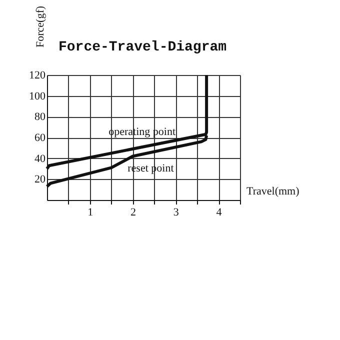 This screenshot has height=340, width=340. What do you see at coordinates (37, 76) in the screenshot?
I see `y-tick-label: 120` at bounding box center [37, 76].